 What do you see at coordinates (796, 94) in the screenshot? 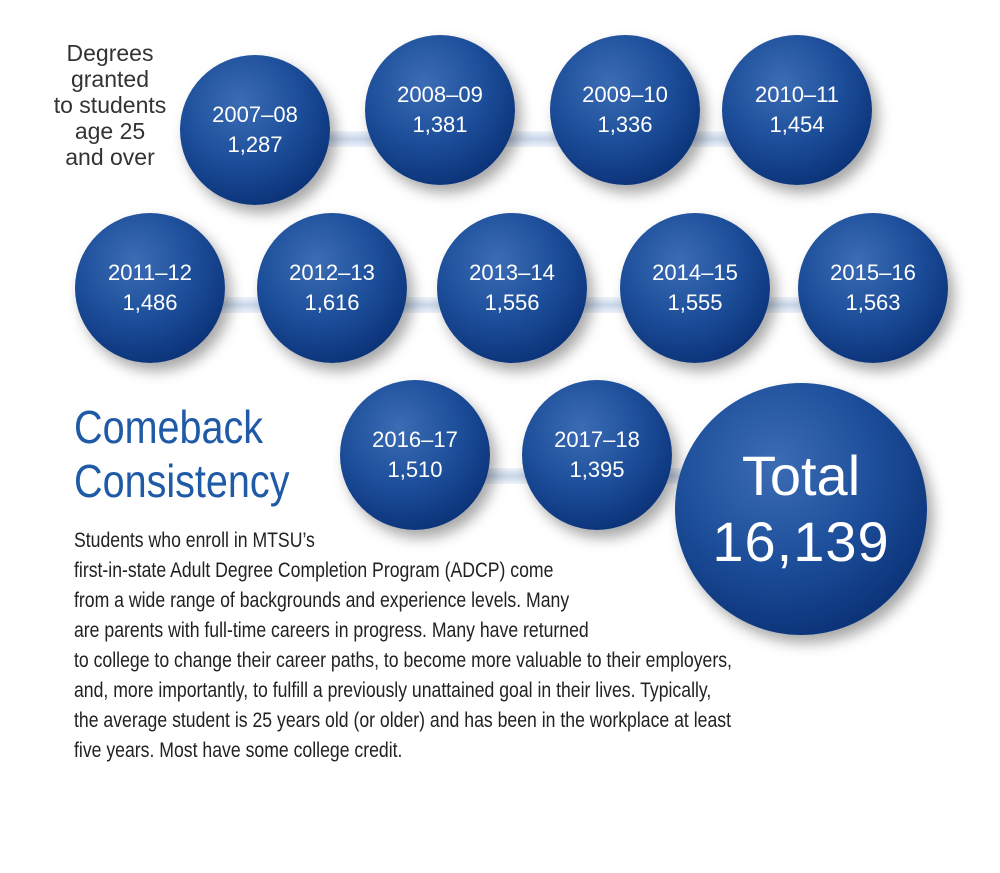
I see `bubble-year: 2010–11` at bounding box center [796, 94].